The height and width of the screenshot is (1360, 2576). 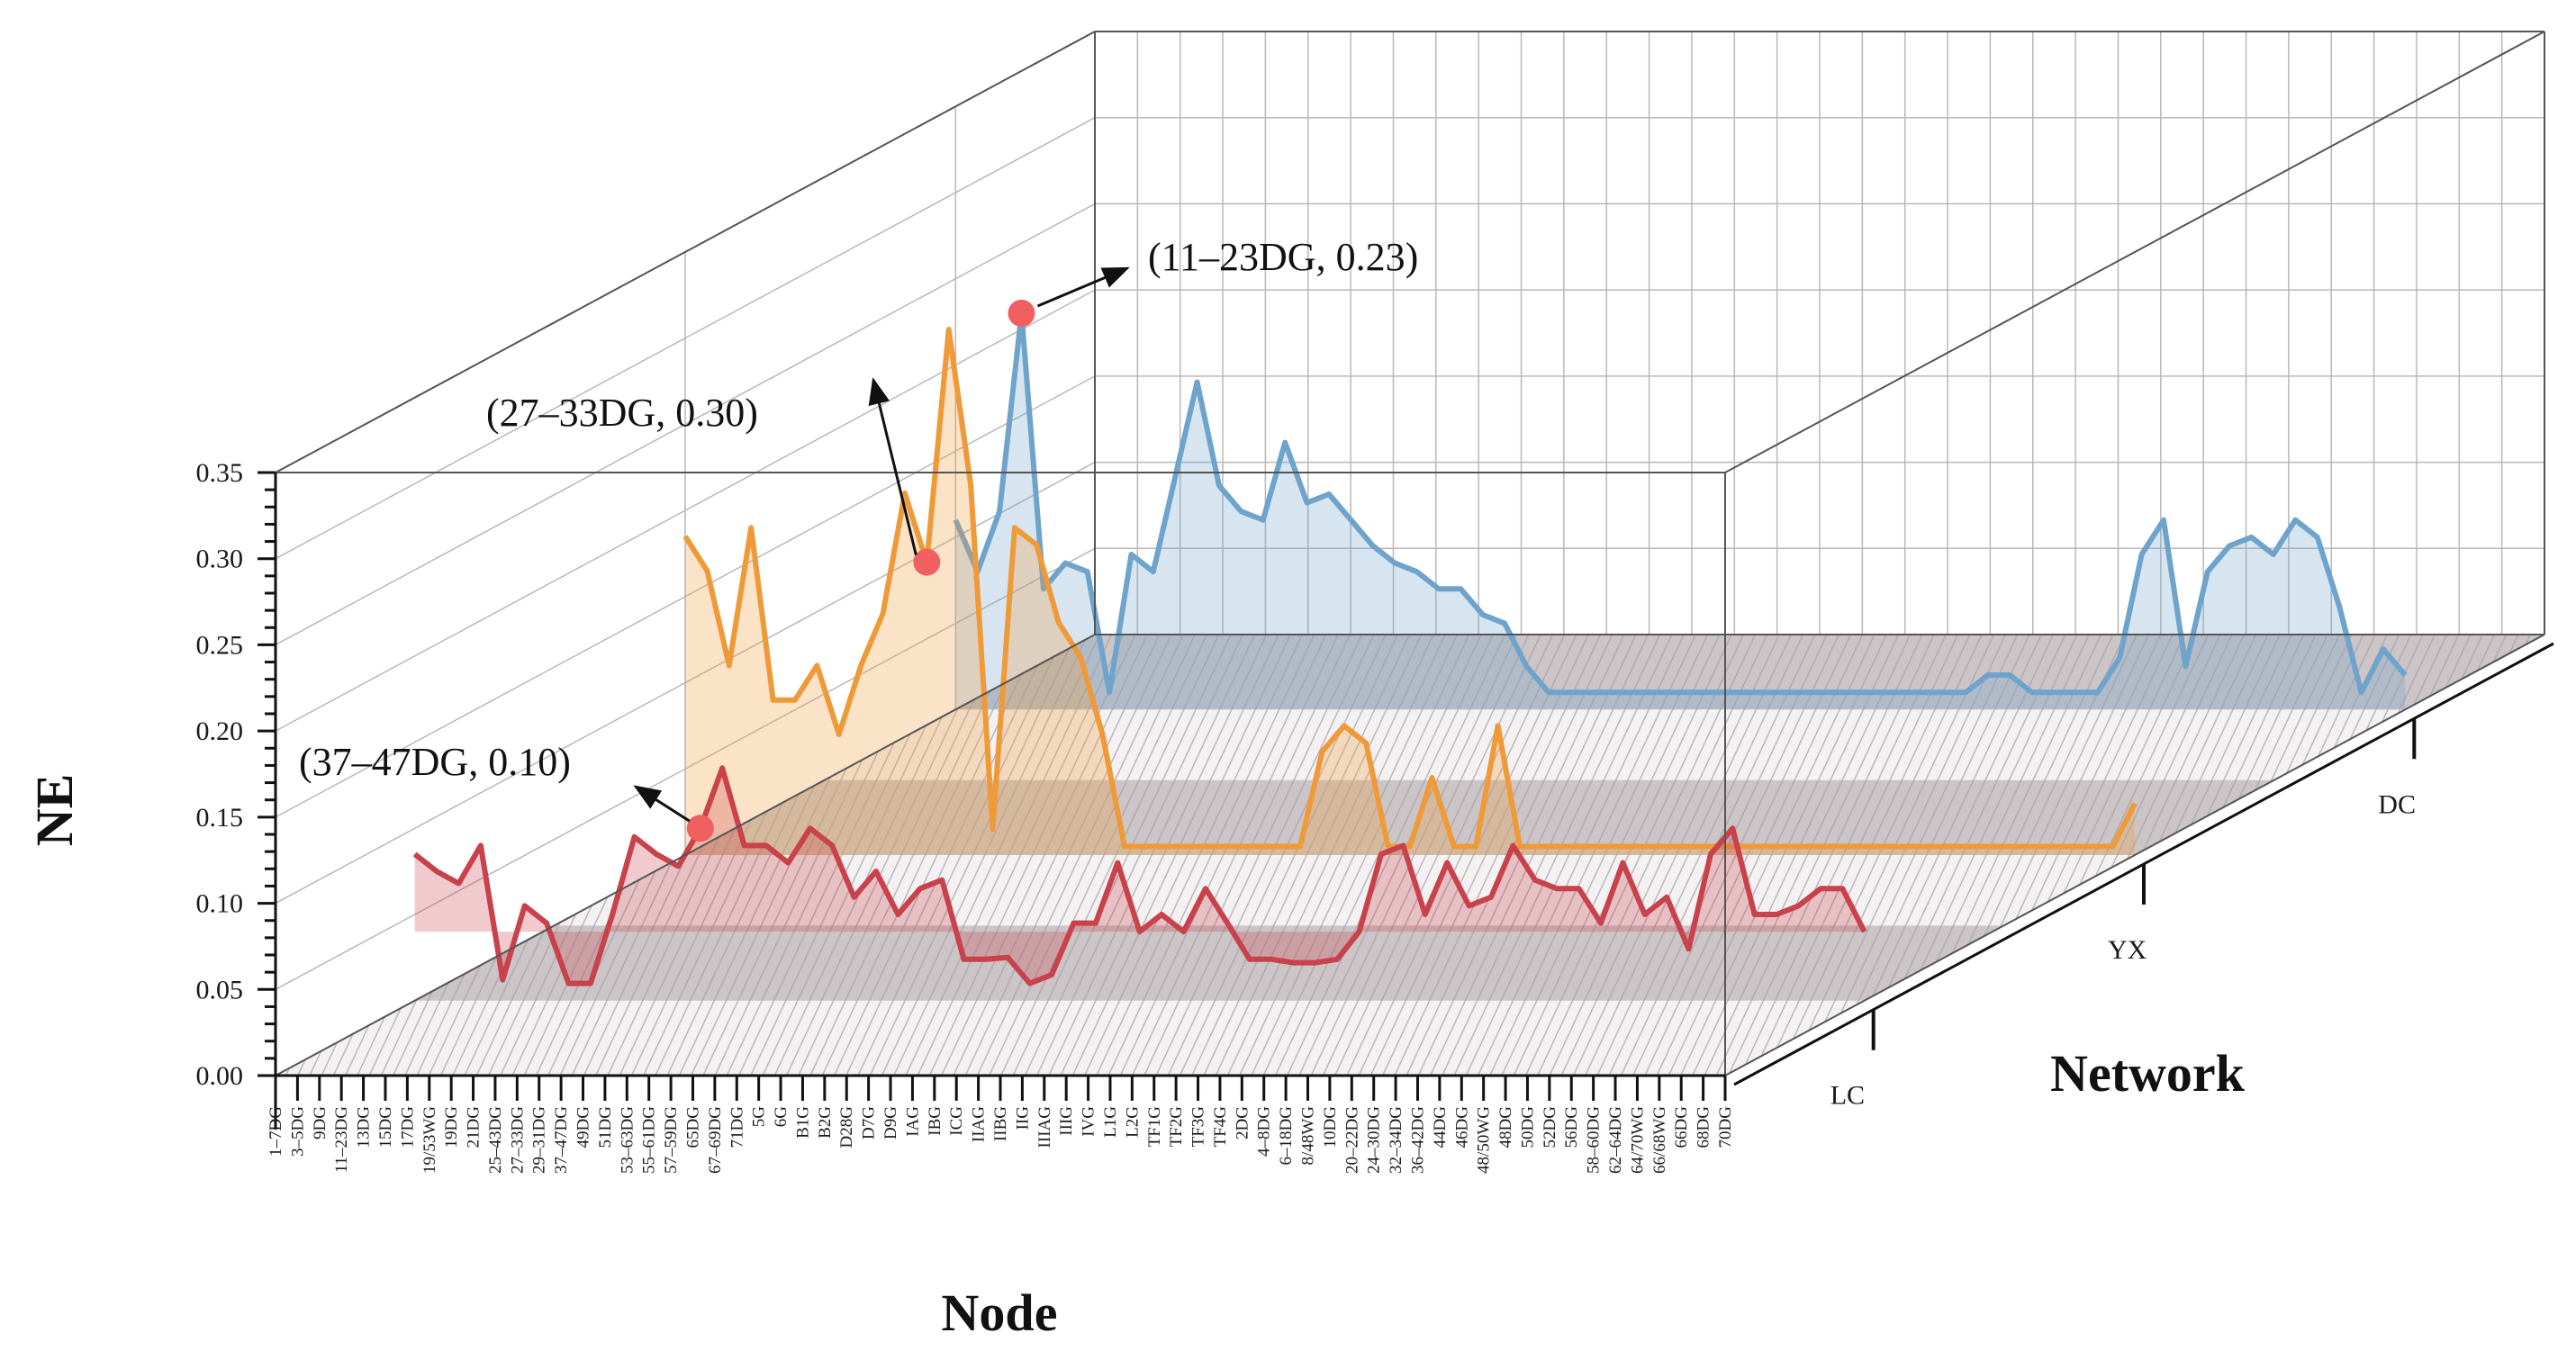 I want to click on x-tick-label: 50DG, so click(x=1527, y=1127).